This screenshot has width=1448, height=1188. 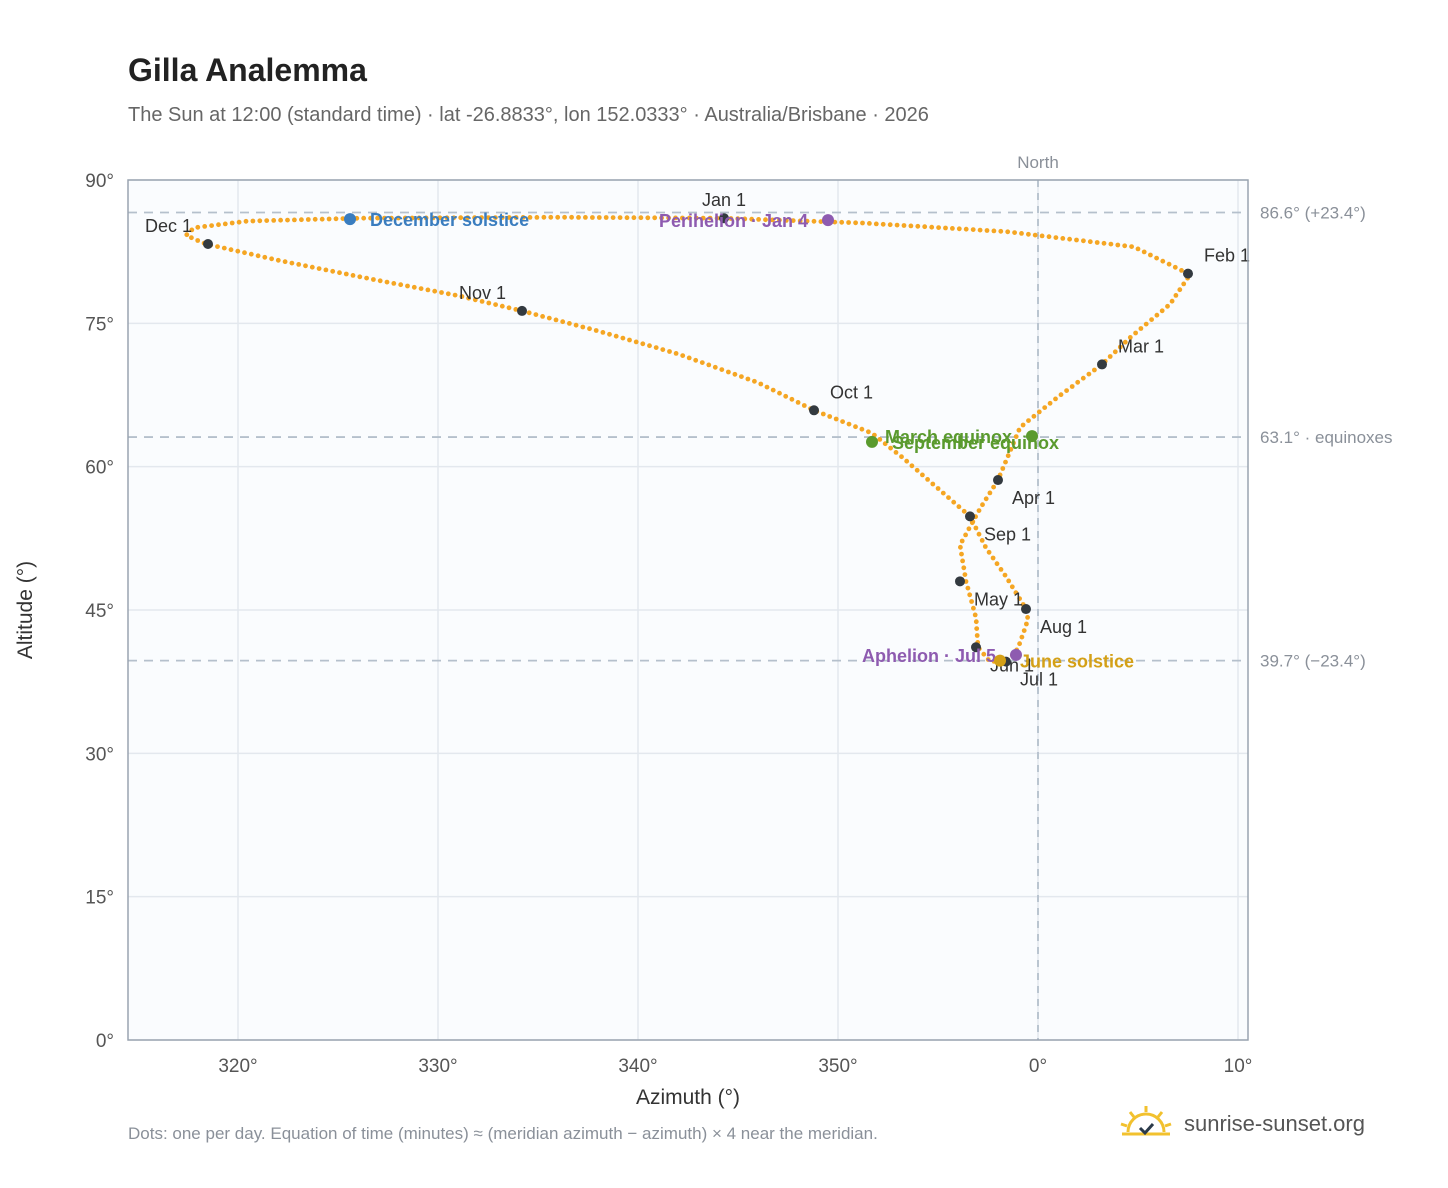 What do you see at coordinates (105, 1041) in the screenshot?
I see `y-tick-label: 0°` at bounding box center [105, 1041].